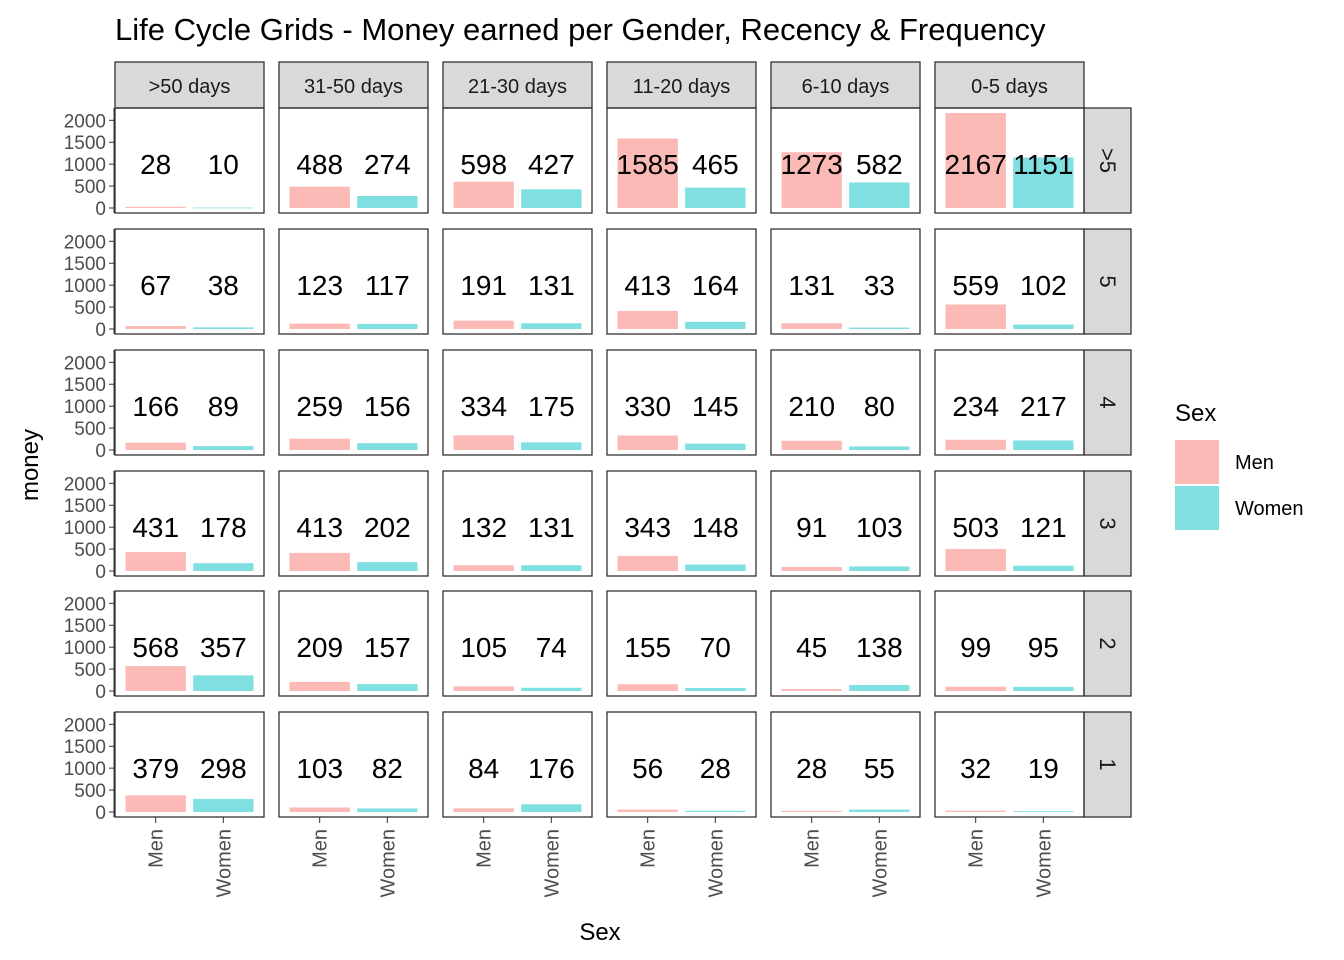  Describe the element at coordinates (715, 164) in the screenshot. I see `data-label: 465` at that location.